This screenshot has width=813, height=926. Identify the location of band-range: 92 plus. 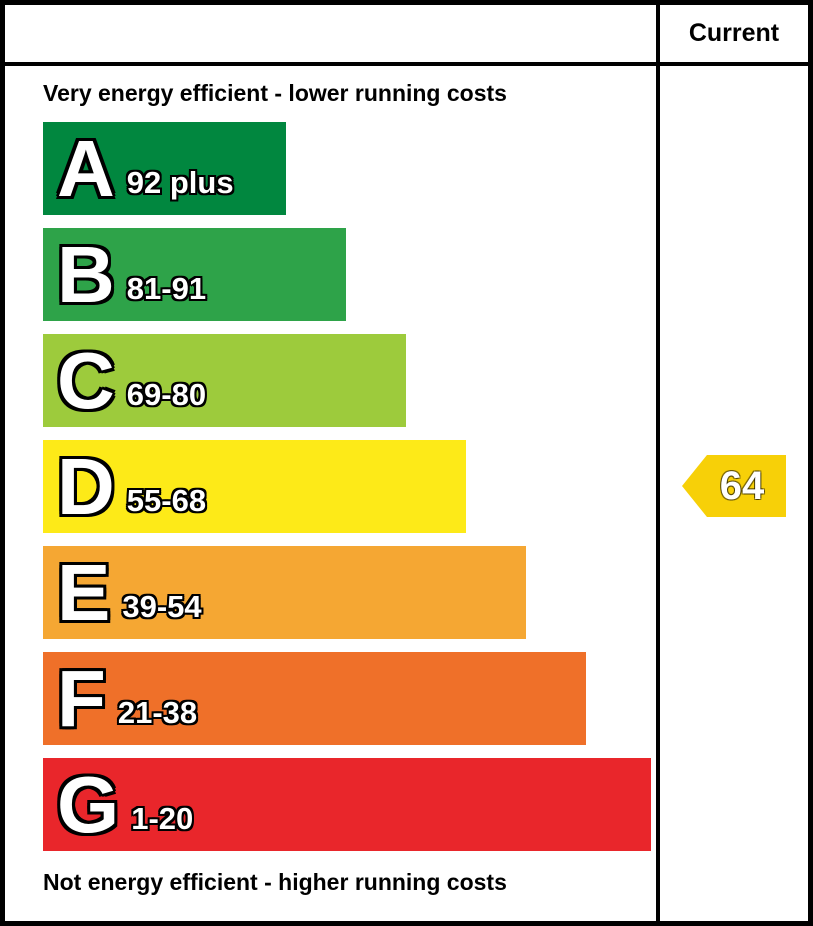
(180, 182).